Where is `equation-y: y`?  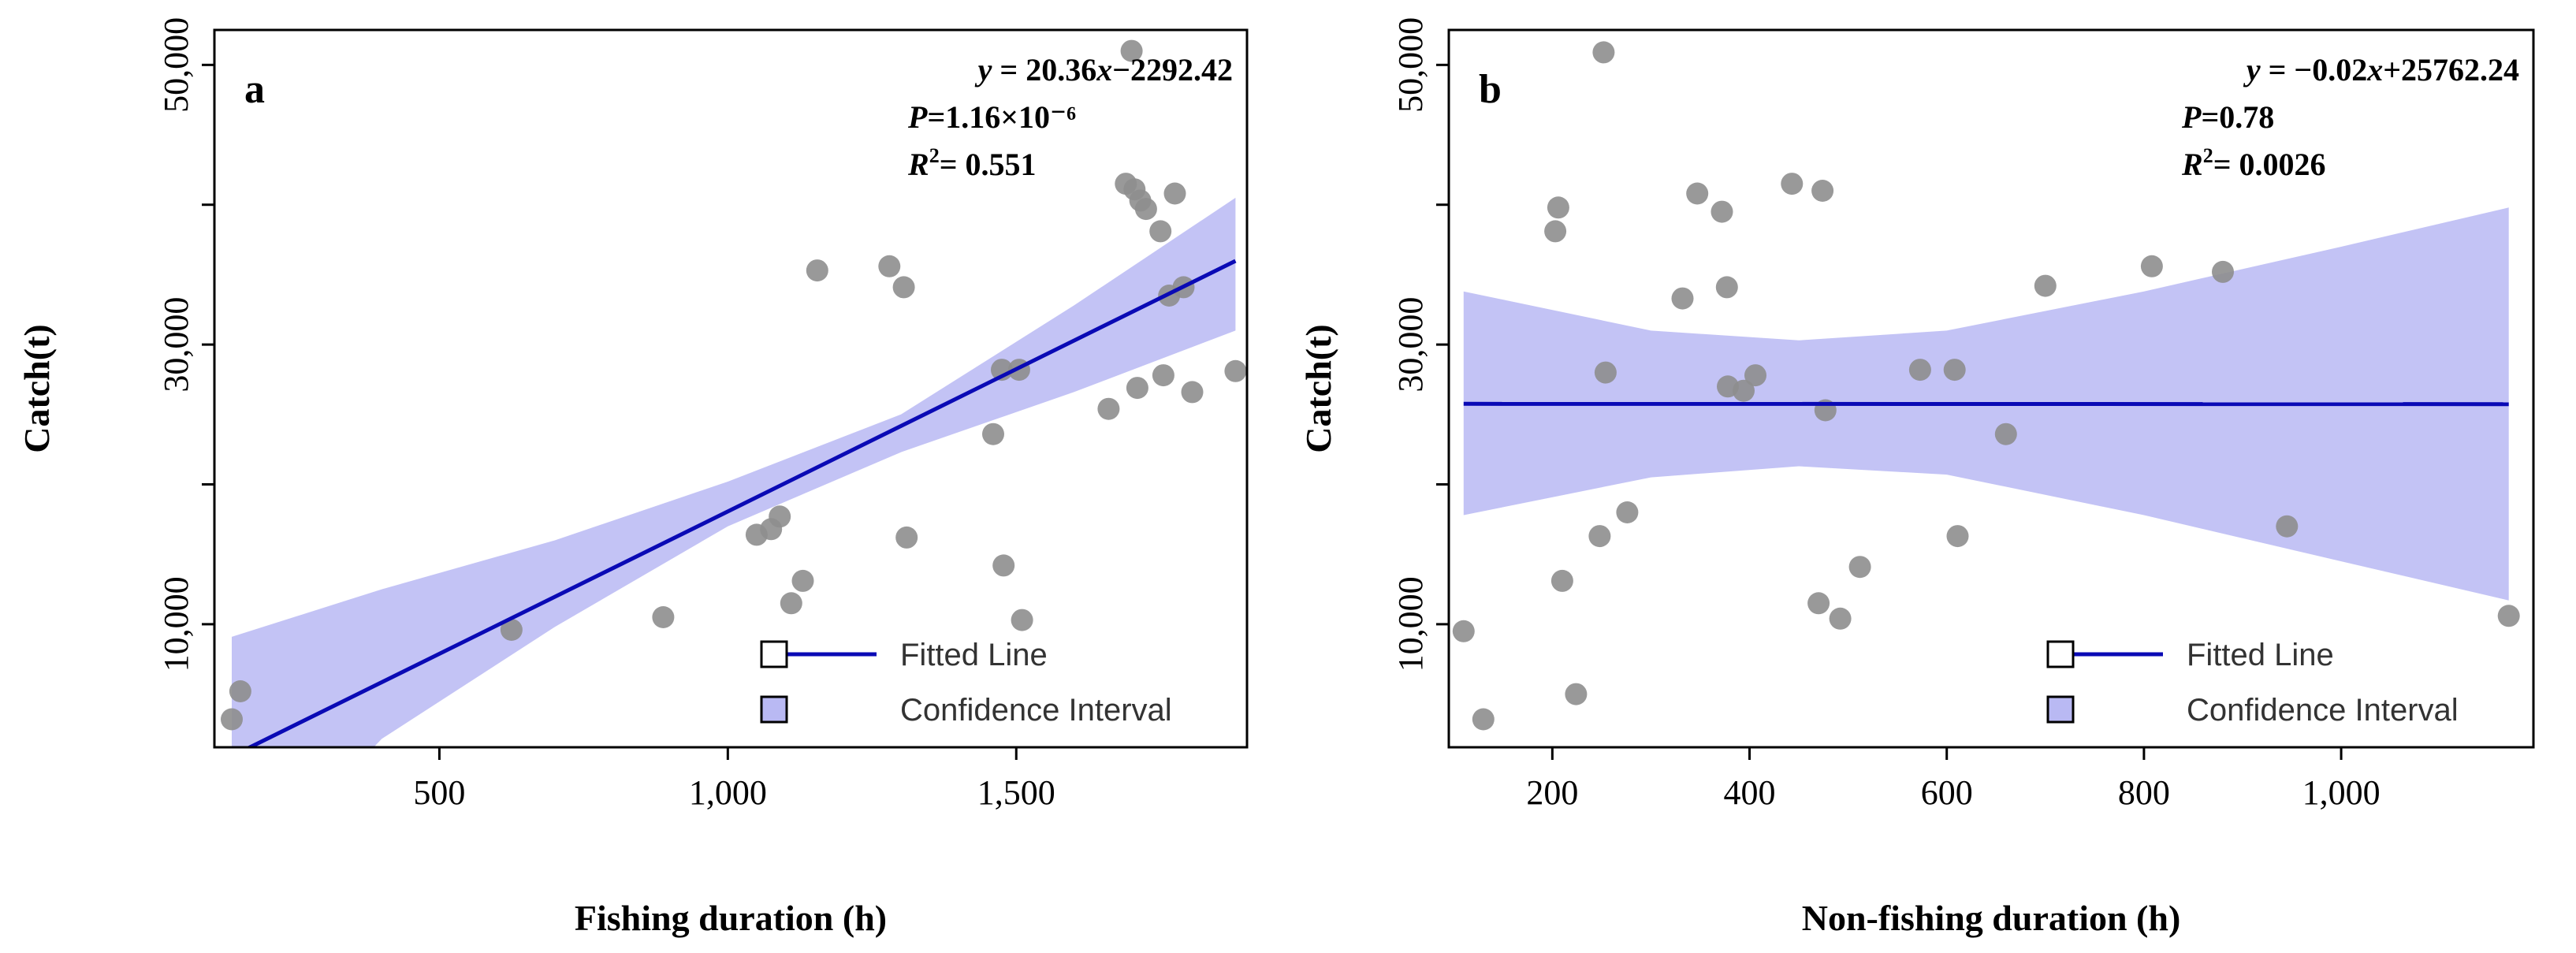
equation-y: y is located at coordinates (2252, 69).